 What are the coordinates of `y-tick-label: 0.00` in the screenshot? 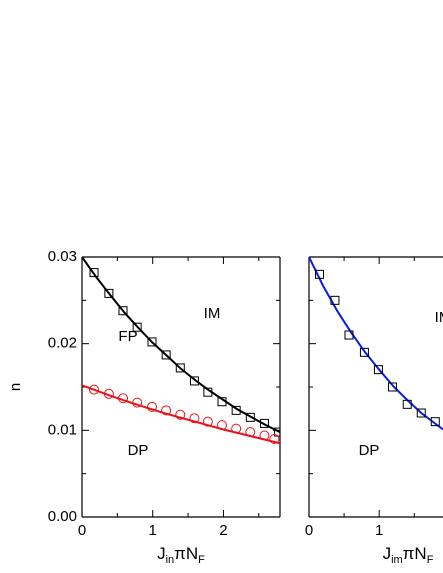 It's located at (62, 516).